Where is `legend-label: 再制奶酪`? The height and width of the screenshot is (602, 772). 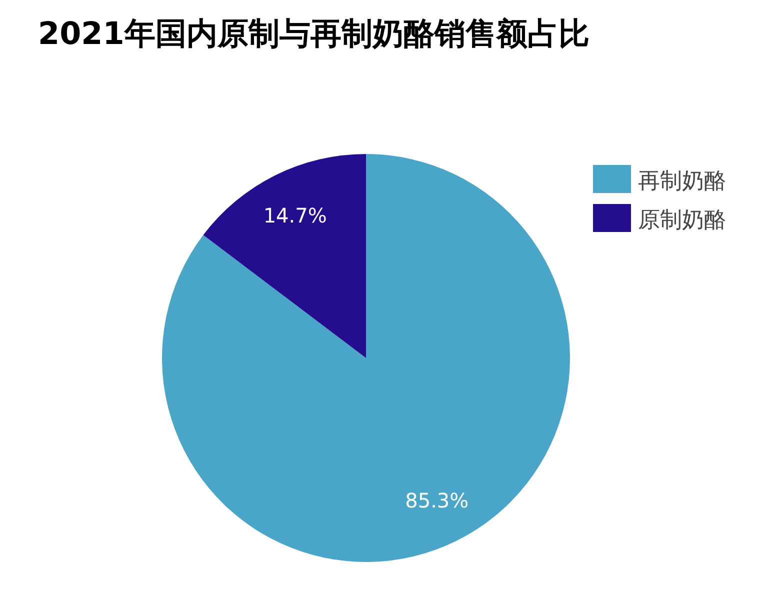 legend-label: 再制奶酪 is located at coordinates (682, 181).